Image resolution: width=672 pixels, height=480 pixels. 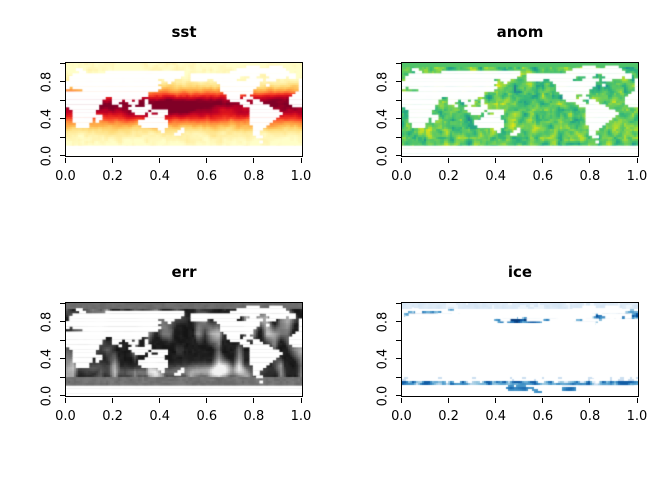 I want to click on map-canvas-err, so click(x=184, y=349).